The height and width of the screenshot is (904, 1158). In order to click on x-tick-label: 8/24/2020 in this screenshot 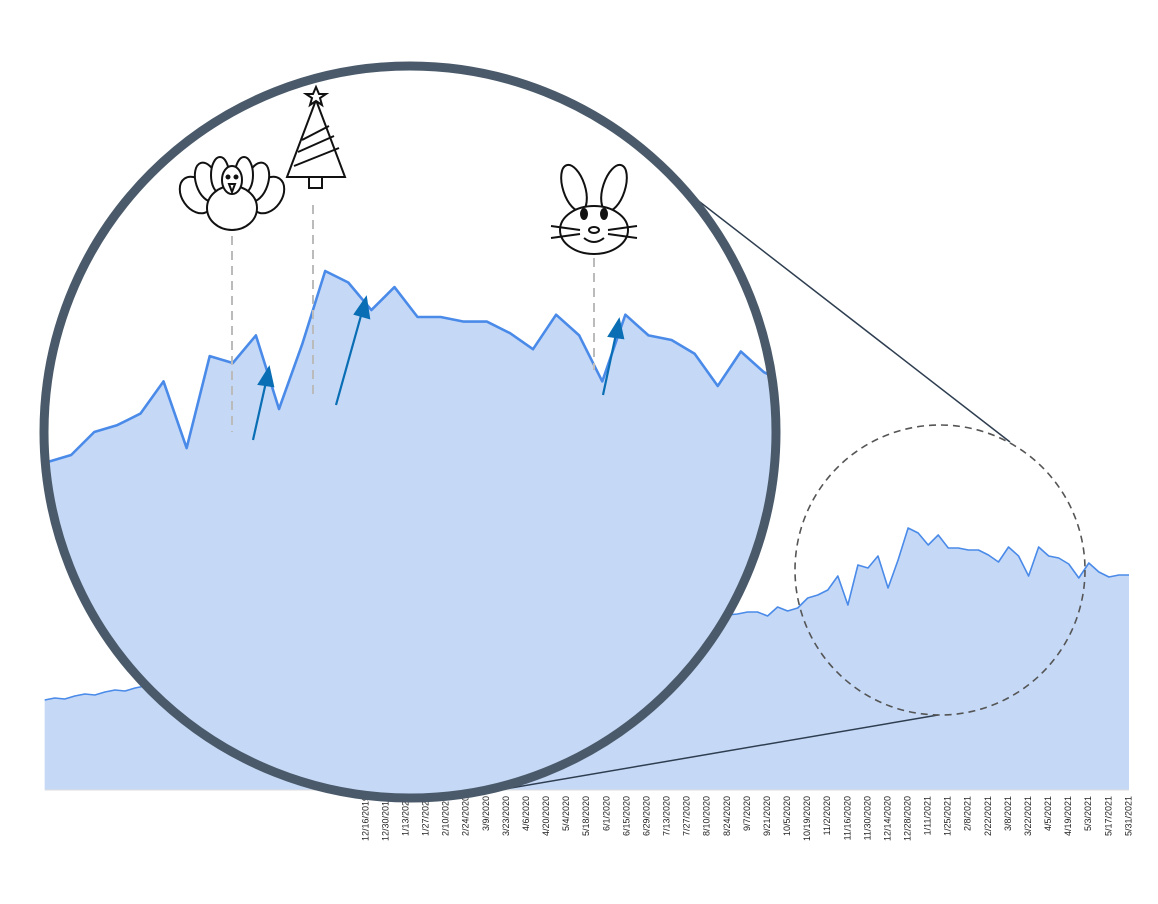, I will do `click(727, 816)`.